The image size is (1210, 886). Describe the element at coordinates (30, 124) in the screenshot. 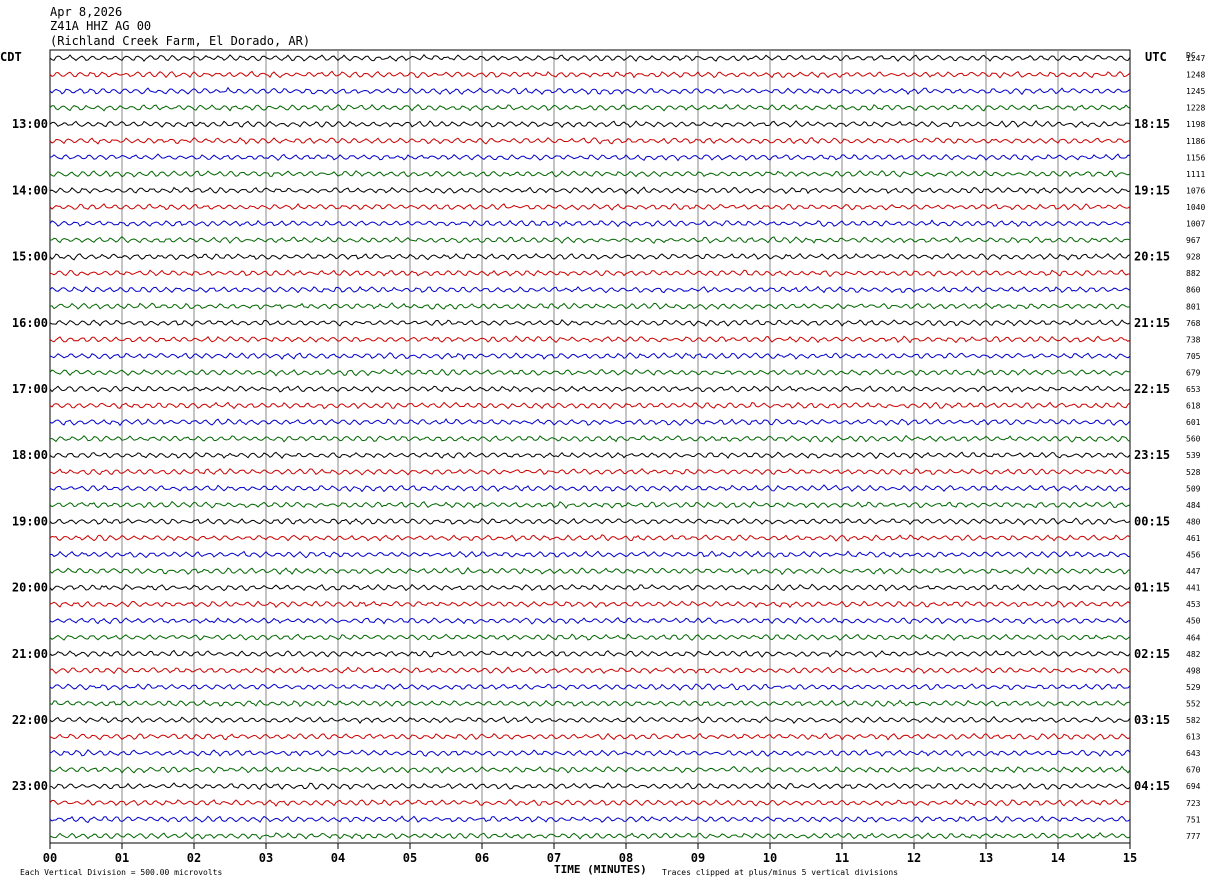

I see `left-hour-label: 13:00` at that location.